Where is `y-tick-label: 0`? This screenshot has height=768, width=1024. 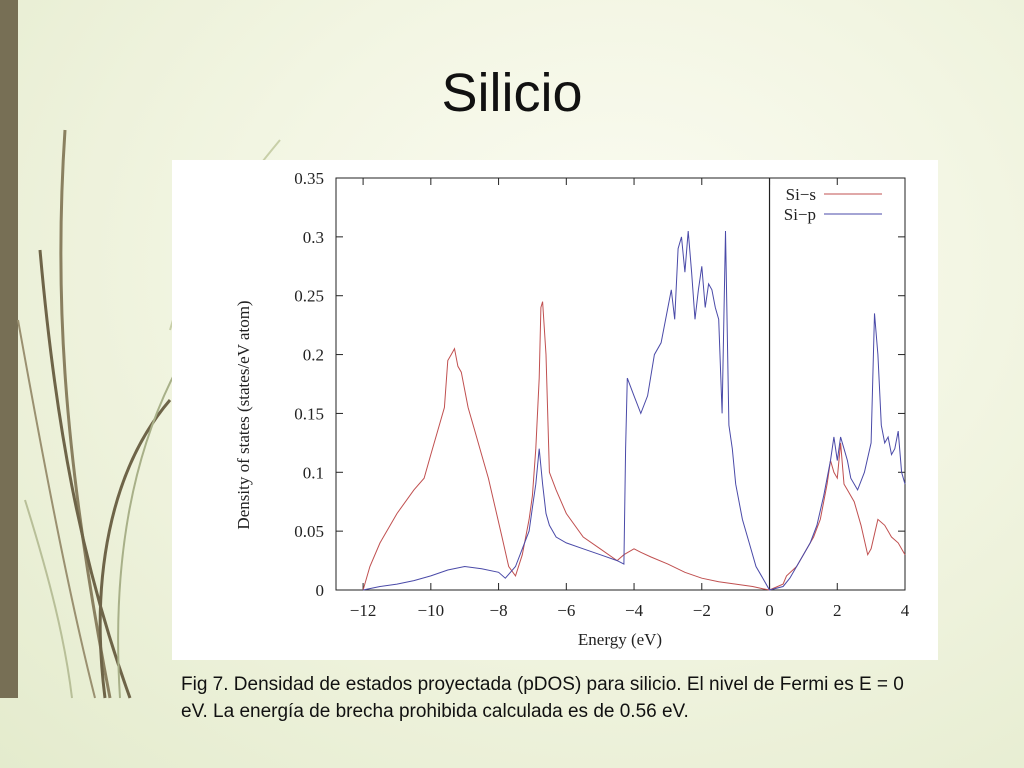 y-tick-label: 0 is located at coordinates (320, 590).